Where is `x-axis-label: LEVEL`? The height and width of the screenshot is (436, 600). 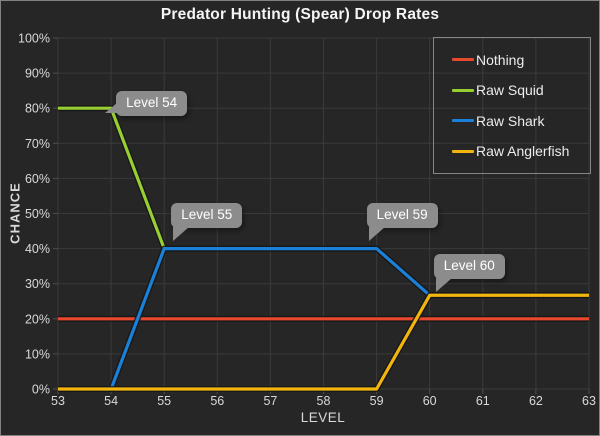
x-axis-label: LEVEL is located at coordinates (323, 417).